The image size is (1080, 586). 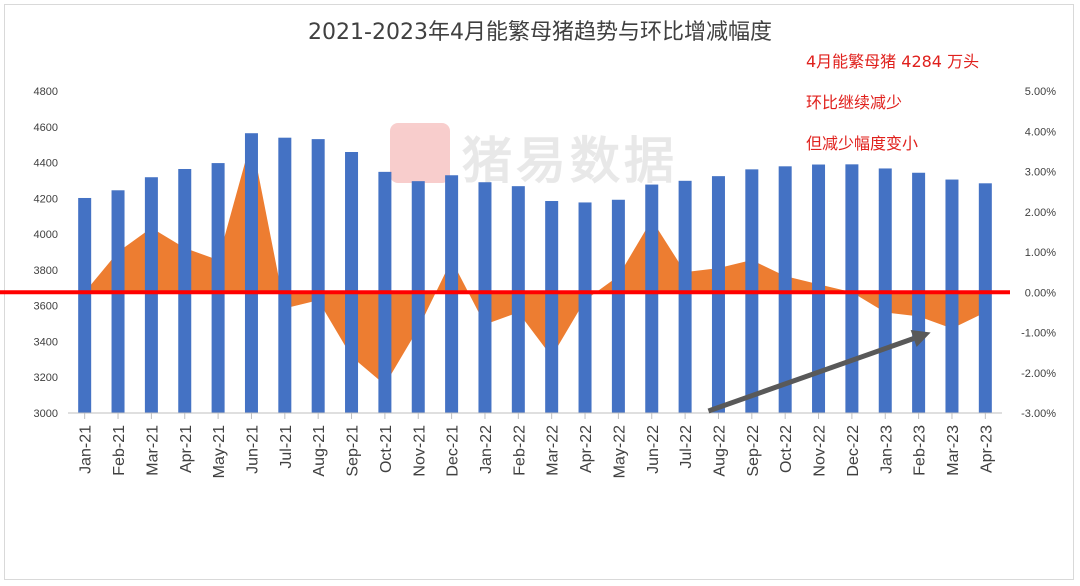 What do you see at coordinates (186, 449) in the screenshot?
I see `x-tick-label: Apr-21` at bounding box center [186, 449].